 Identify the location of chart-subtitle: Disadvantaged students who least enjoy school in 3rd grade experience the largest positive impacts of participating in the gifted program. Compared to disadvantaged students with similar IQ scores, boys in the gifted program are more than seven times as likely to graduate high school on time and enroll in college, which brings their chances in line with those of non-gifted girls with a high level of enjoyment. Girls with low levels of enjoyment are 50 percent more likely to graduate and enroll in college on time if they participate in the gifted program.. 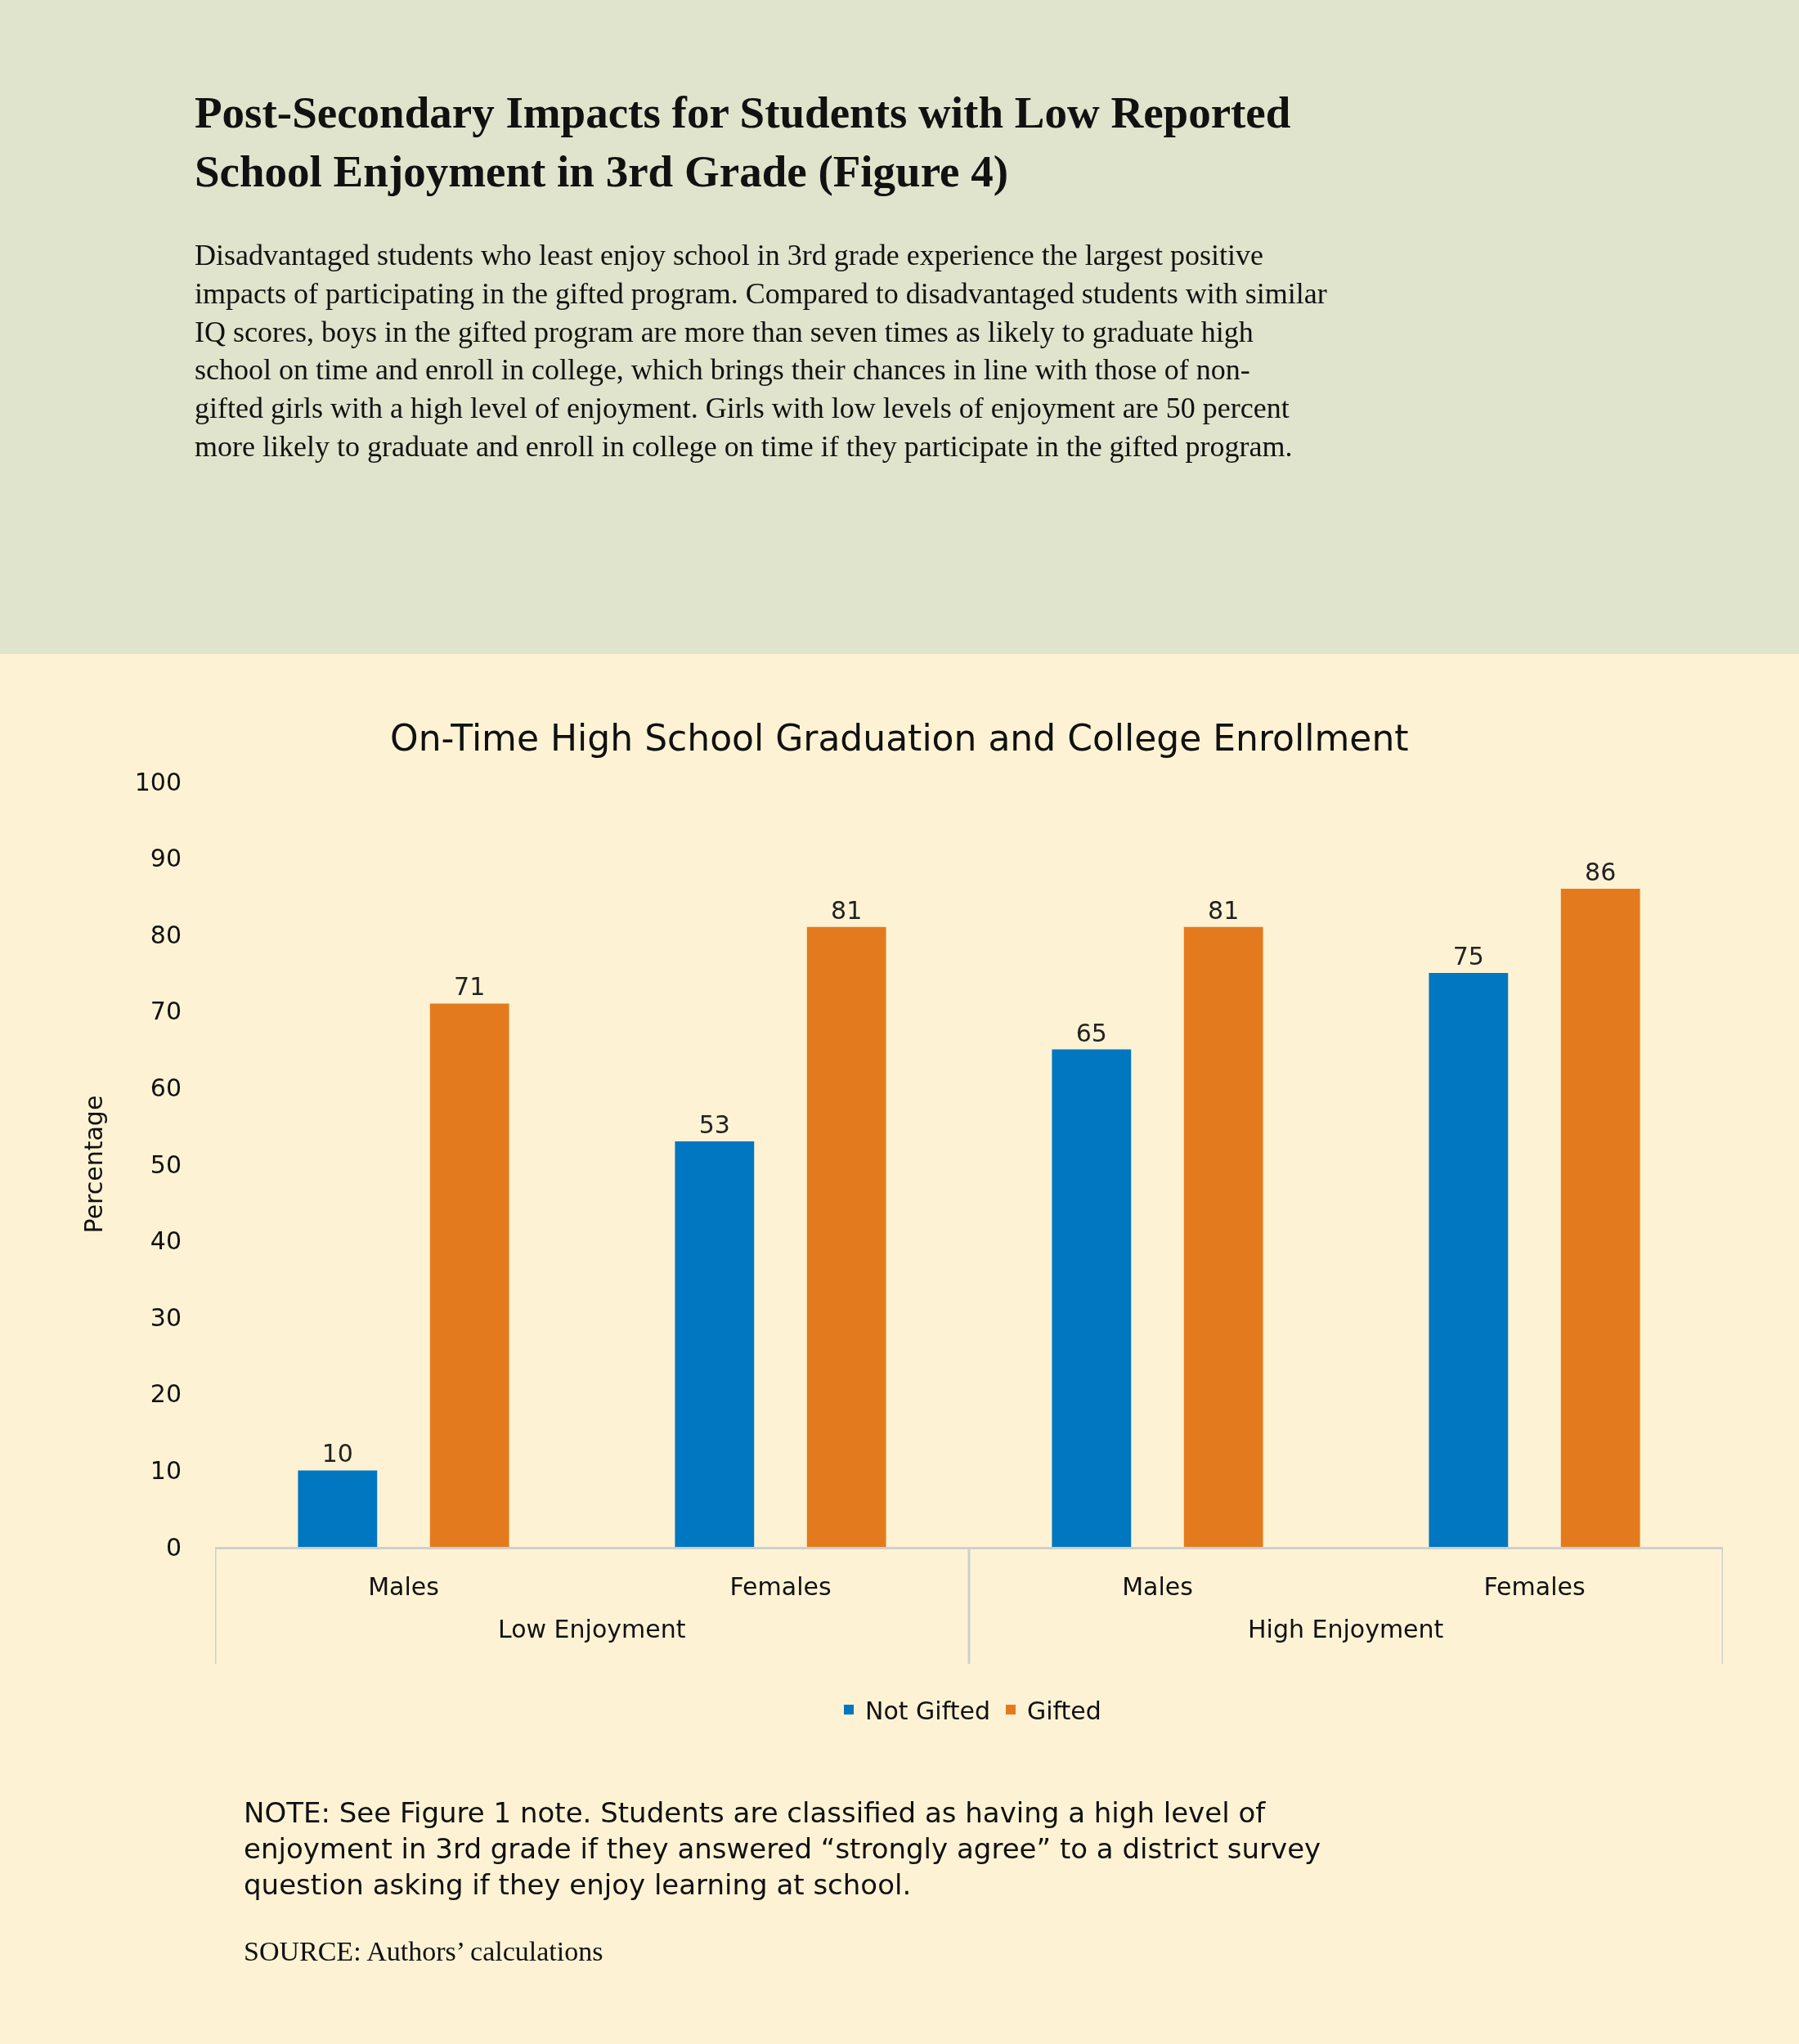
(761, 351).